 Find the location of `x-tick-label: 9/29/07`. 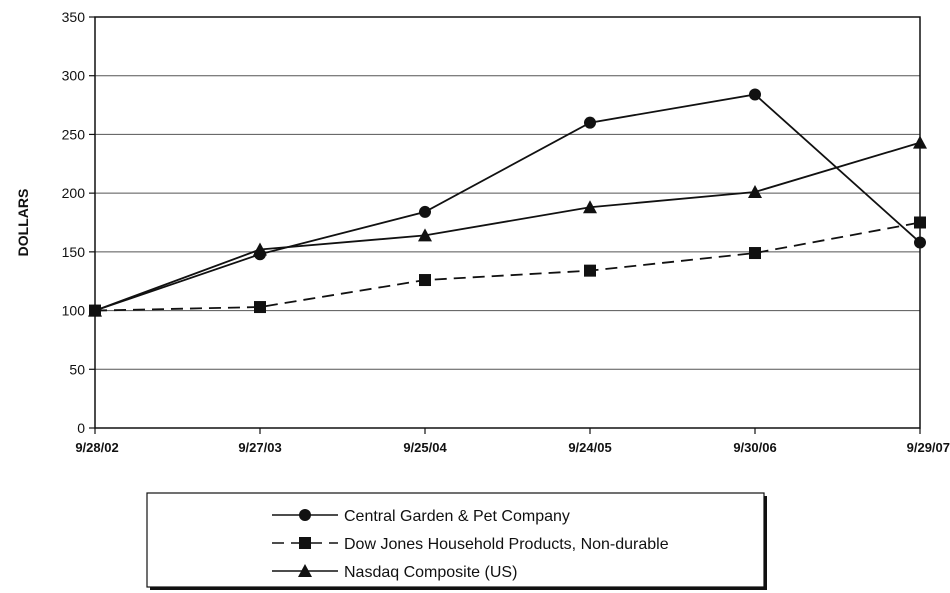

x-tick-label: 9/29/07 is located at coordinates (928, 447).